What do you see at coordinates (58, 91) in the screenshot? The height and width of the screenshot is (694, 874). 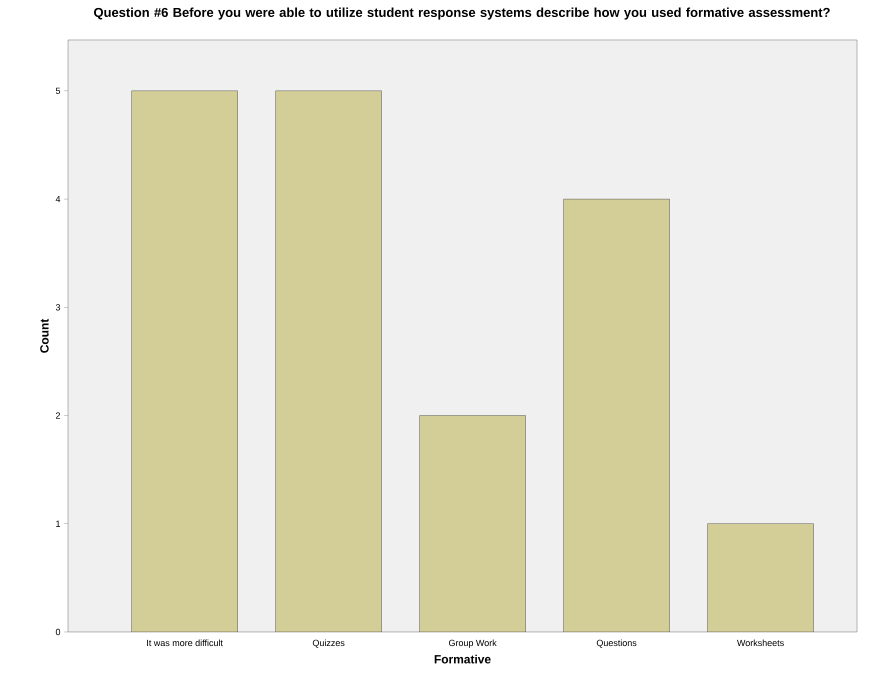 I see `y-tick-label: 5` at bounding box center [58, 91].